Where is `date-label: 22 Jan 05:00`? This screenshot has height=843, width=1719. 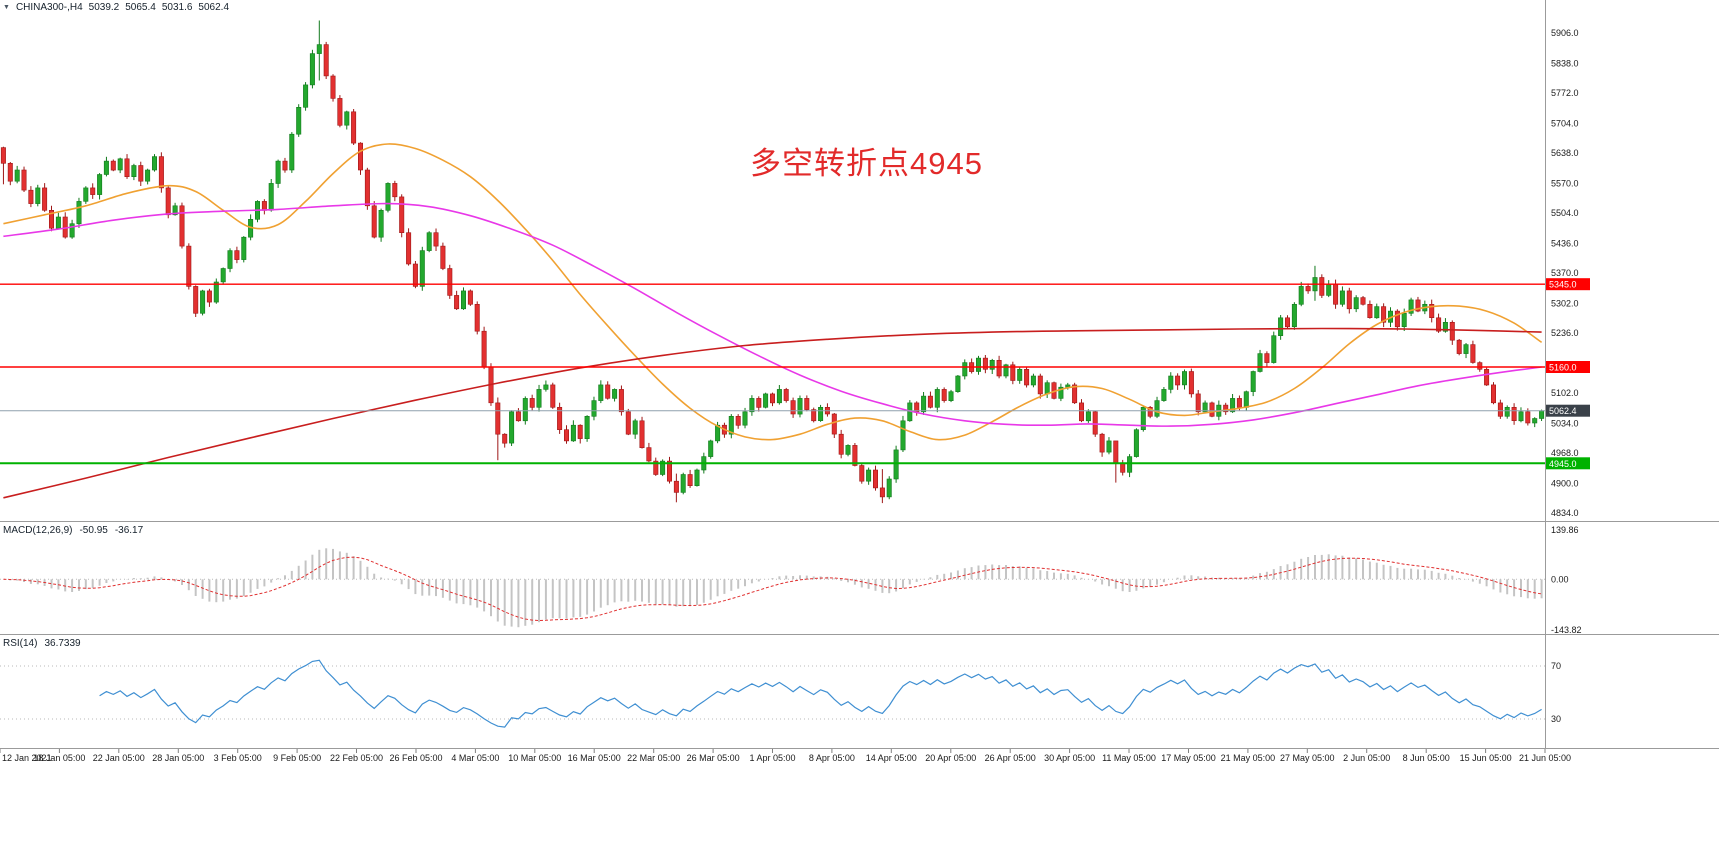 date-label: 22 Jan 05:00 is located at coordinates (119, 758).